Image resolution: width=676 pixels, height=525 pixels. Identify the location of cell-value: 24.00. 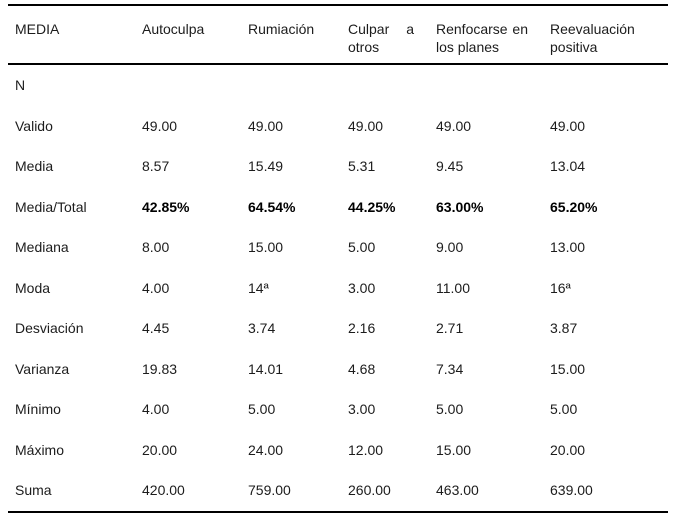
(266, 449).